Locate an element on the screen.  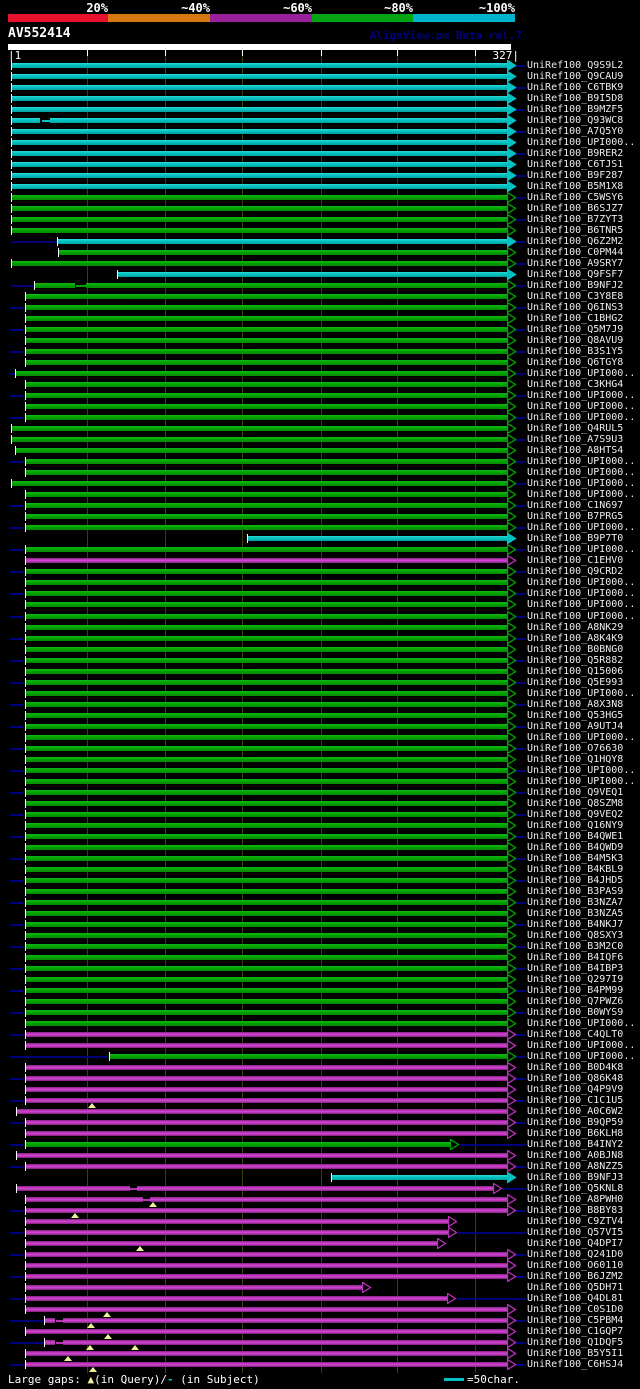
hit-label: UniRef100_Q5M7J9 is located at coordinates (575, 329).